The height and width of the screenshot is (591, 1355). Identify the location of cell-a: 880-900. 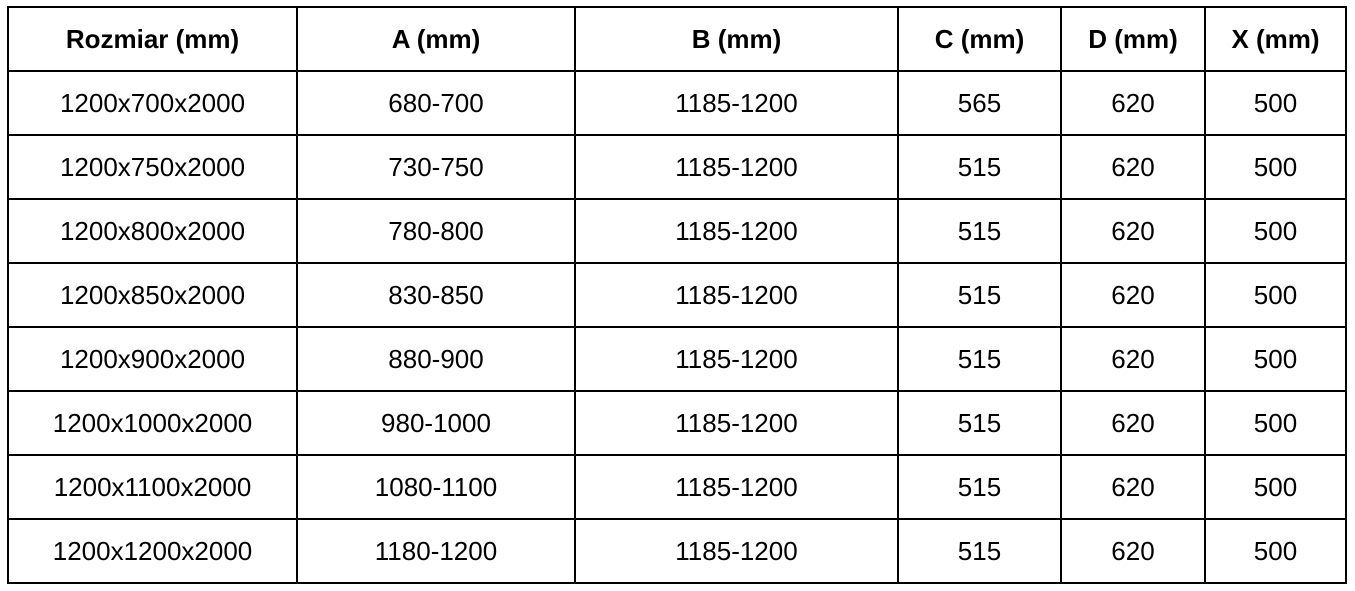
(436, 359).